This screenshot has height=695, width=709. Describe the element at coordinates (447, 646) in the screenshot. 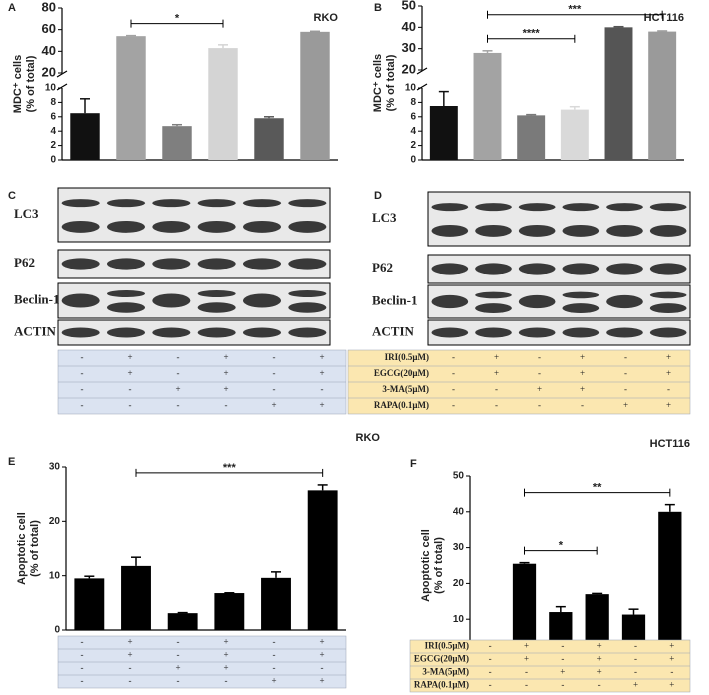

I see `treatment-label: IRI(0.5μM)` at that location.